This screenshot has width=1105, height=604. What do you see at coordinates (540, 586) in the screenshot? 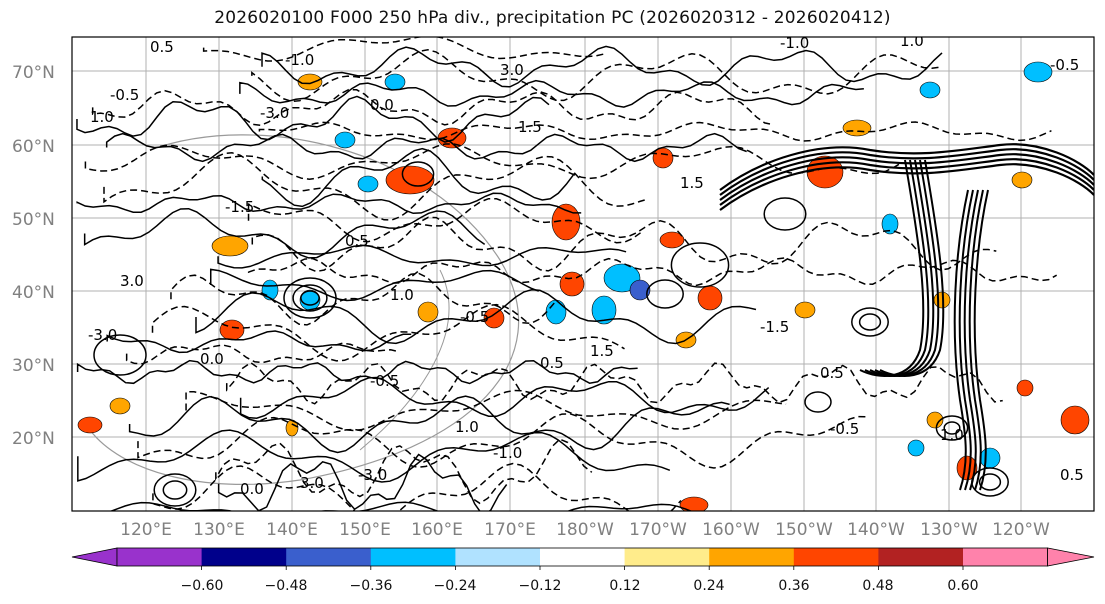
I see `colorbar-tick-label: −0.12` at bounding box center [540, 586].